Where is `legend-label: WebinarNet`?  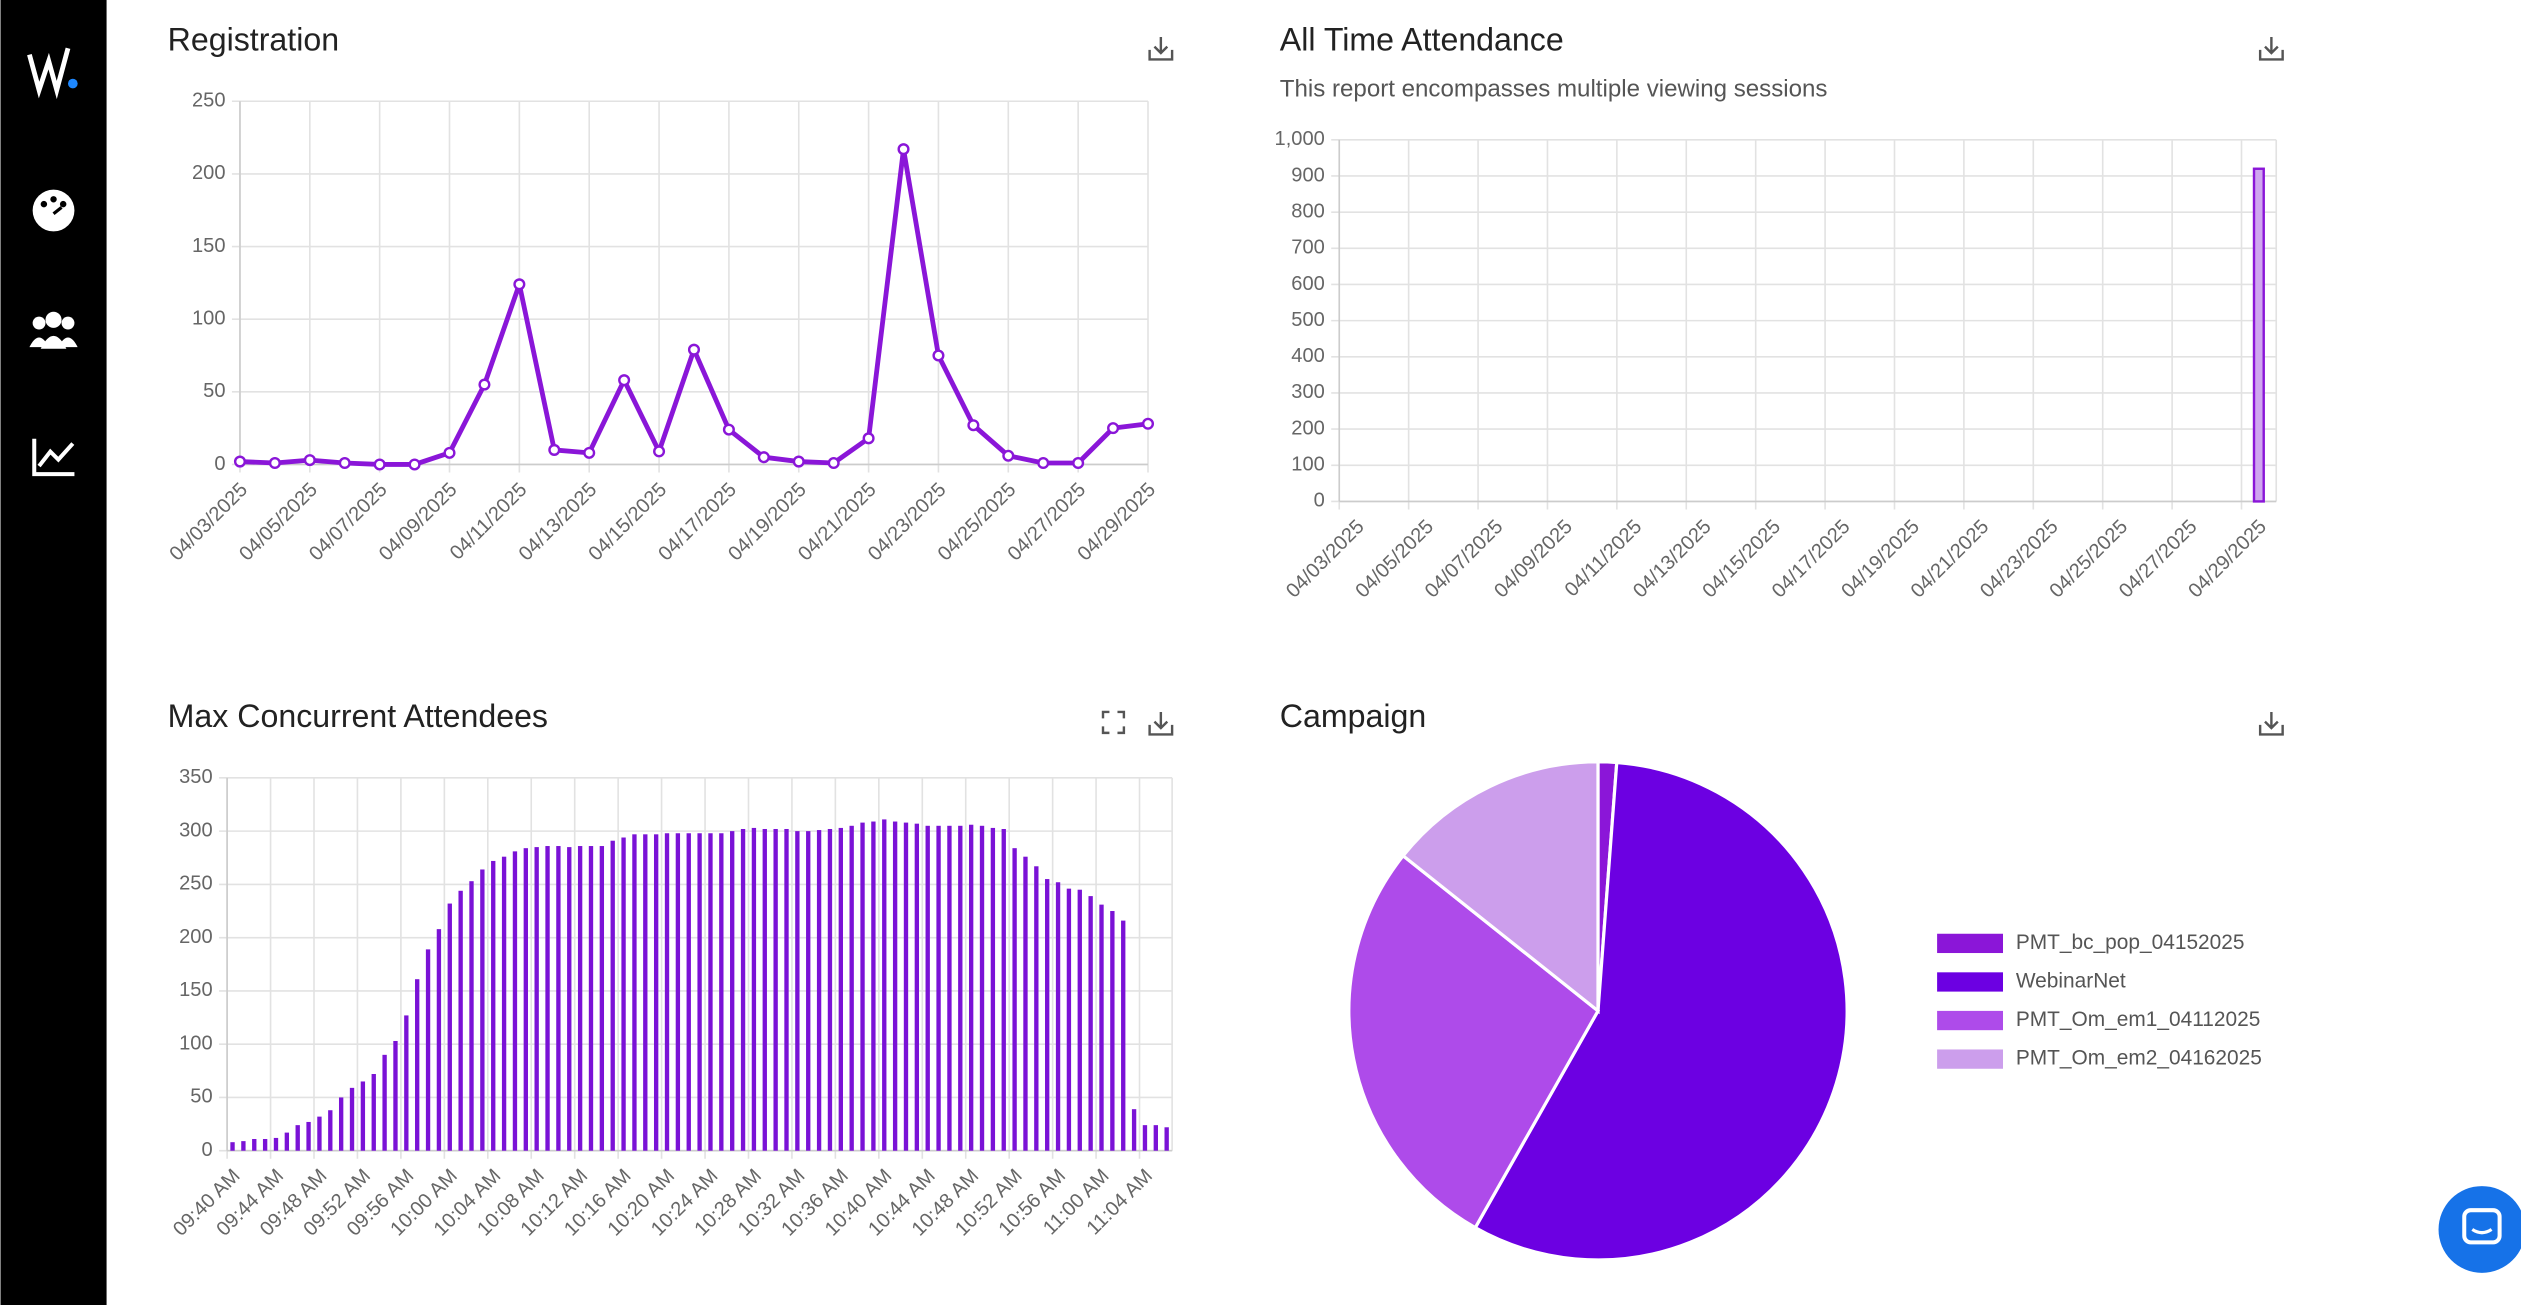 legend-label: WebinarNet is located at coordinates (2071, 980).